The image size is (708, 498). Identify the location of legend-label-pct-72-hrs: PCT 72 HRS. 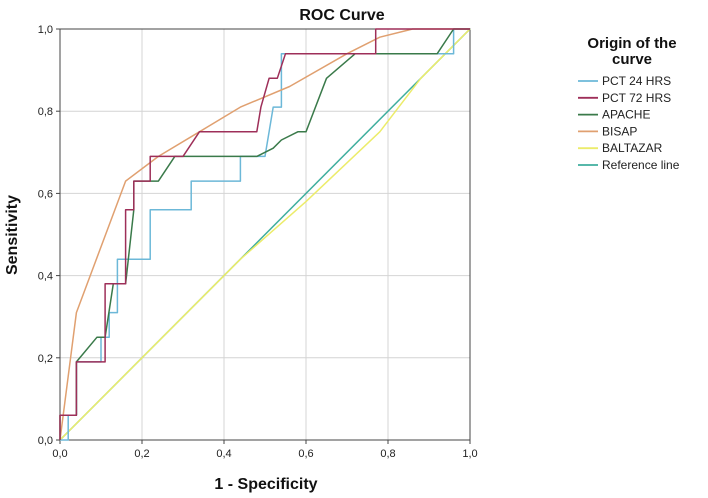
(636, 98).